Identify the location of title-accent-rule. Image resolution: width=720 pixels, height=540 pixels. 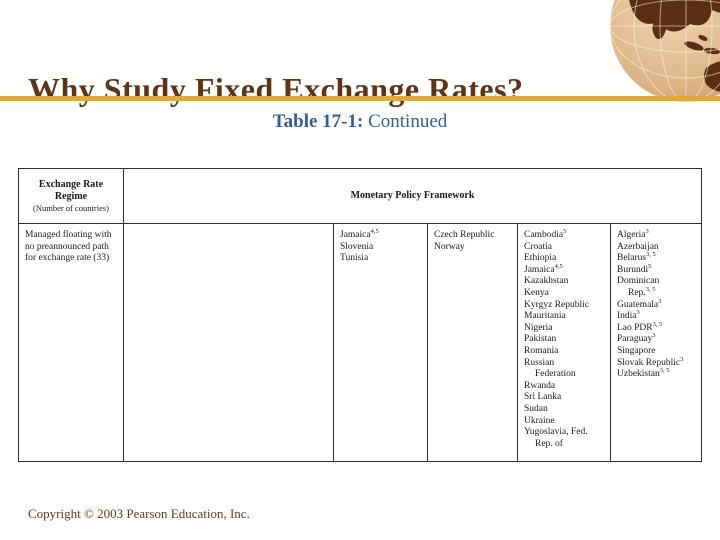
(360, 98).